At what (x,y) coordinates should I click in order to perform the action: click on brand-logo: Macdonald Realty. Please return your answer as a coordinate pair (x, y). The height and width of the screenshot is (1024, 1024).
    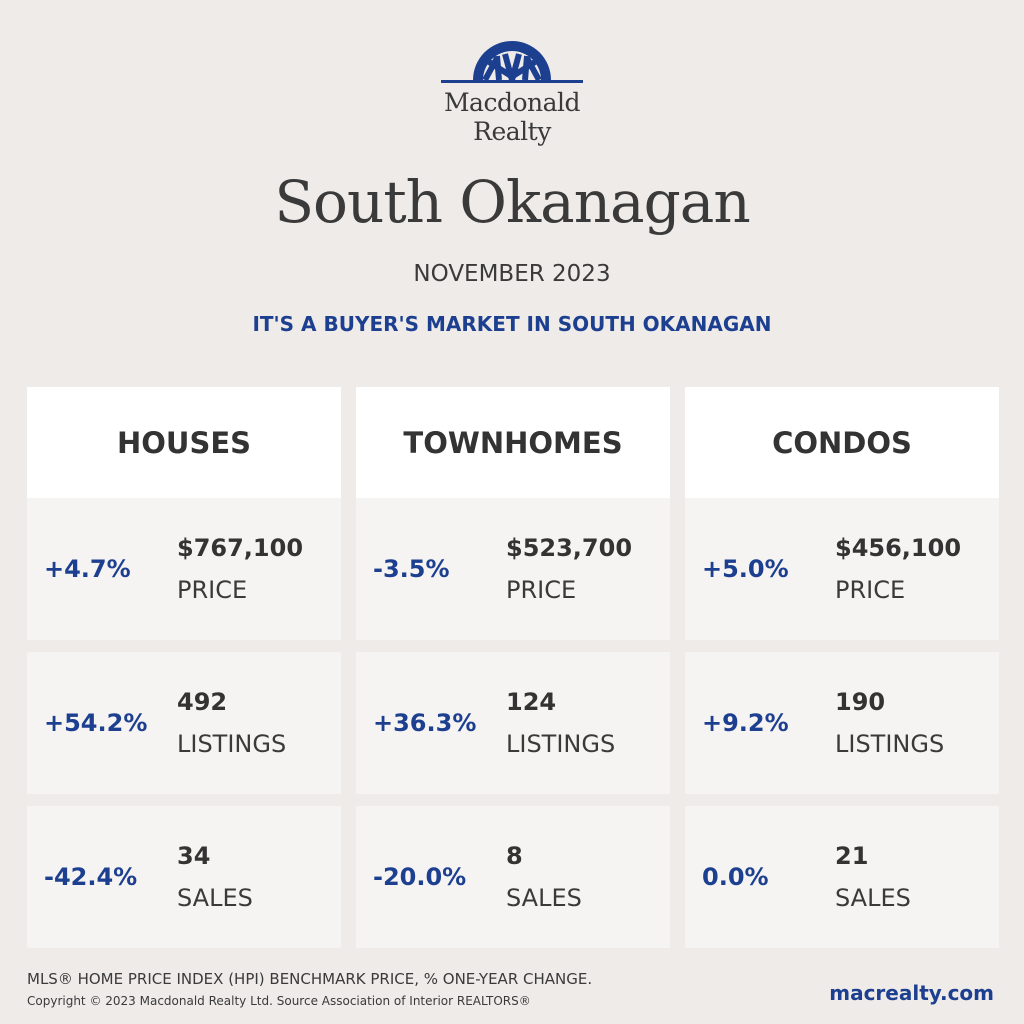
    Looking at the image, I should click on (512, 96).